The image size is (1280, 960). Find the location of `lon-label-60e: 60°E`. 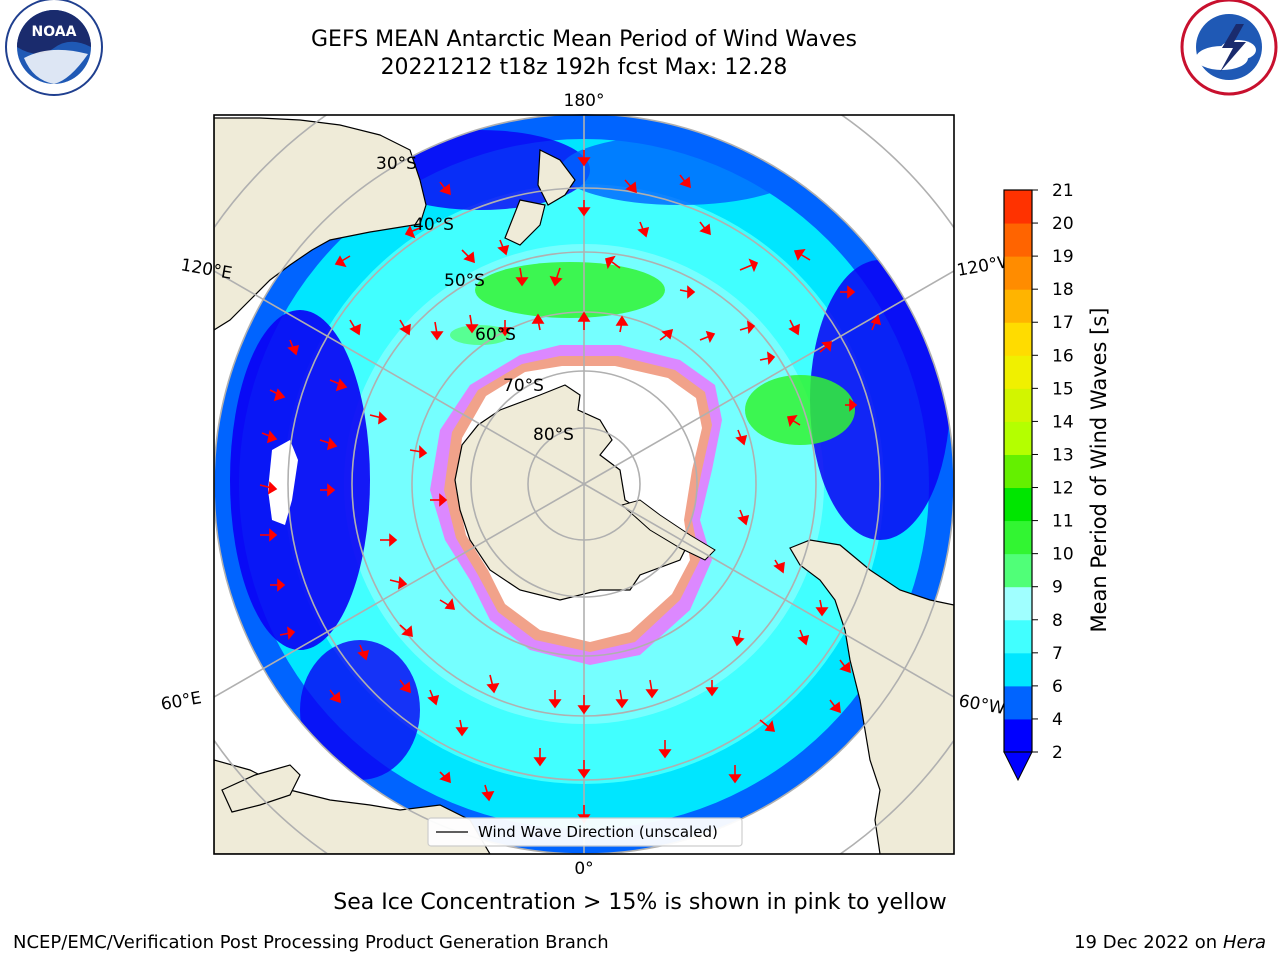

lon-label-60e: 60°E is located at coordinates (181, 701).